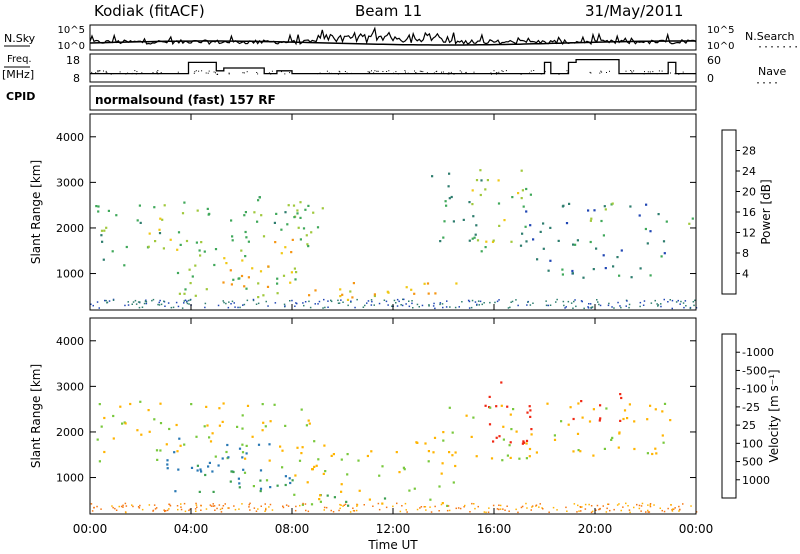 This screenshot has width=800, height=554. What do you see at coordinates (71, 46) in the screenshot?
I see `noise-left-tick-bottom: 10^0` at bounding box center [71, 46].